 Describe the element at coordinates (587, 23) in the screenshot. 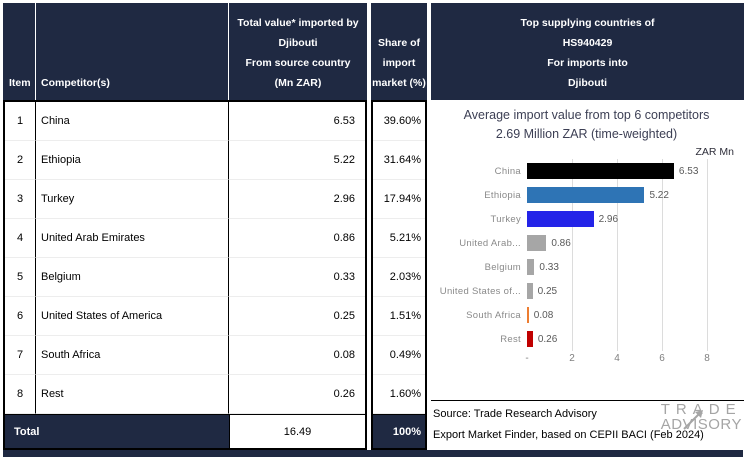

I see `header-line: Top supplying countries of` at that location.